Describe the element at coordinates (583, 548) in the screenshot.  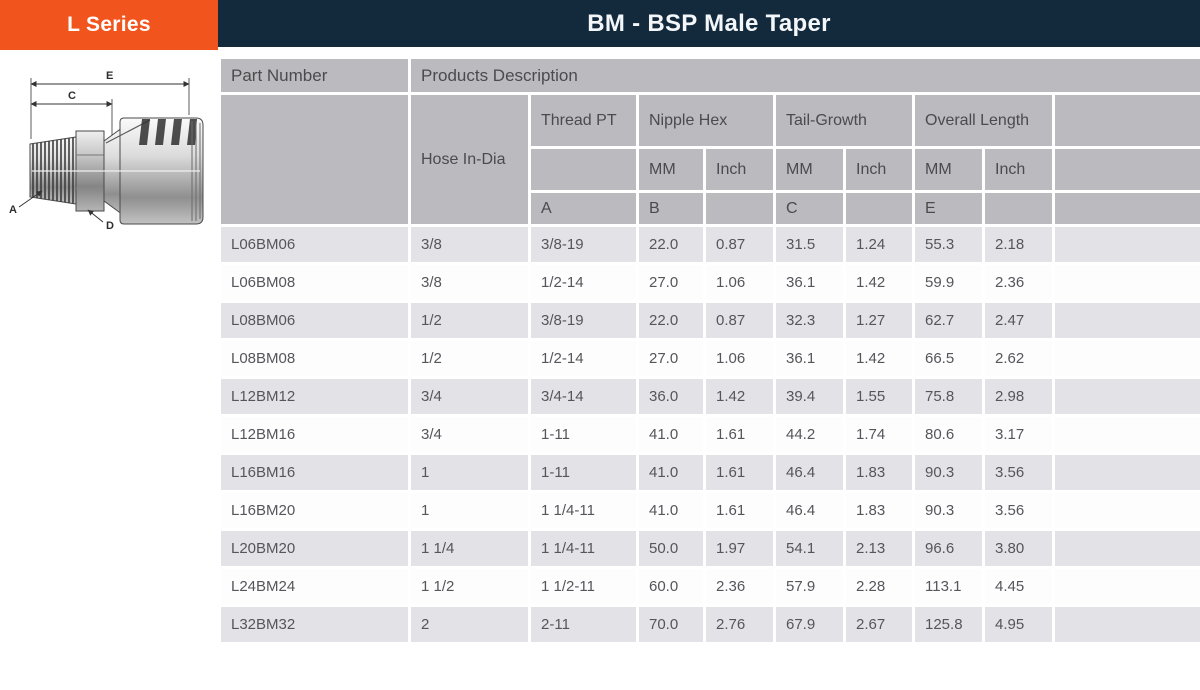
I see `cell-thread-pt: 1 1/4-11` at that location.